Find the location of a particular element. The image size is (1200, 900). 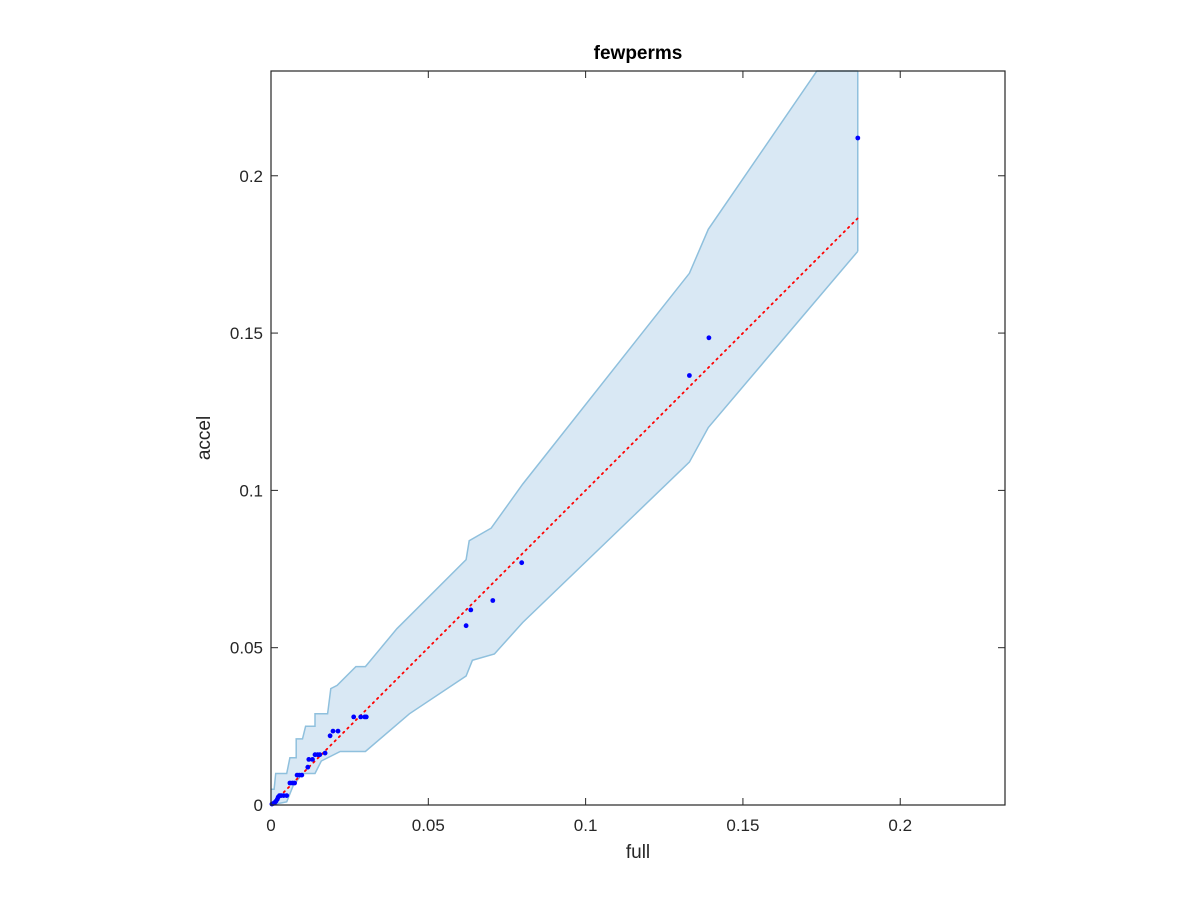

y-axis-label: accel is located at coordinates (204, 438).